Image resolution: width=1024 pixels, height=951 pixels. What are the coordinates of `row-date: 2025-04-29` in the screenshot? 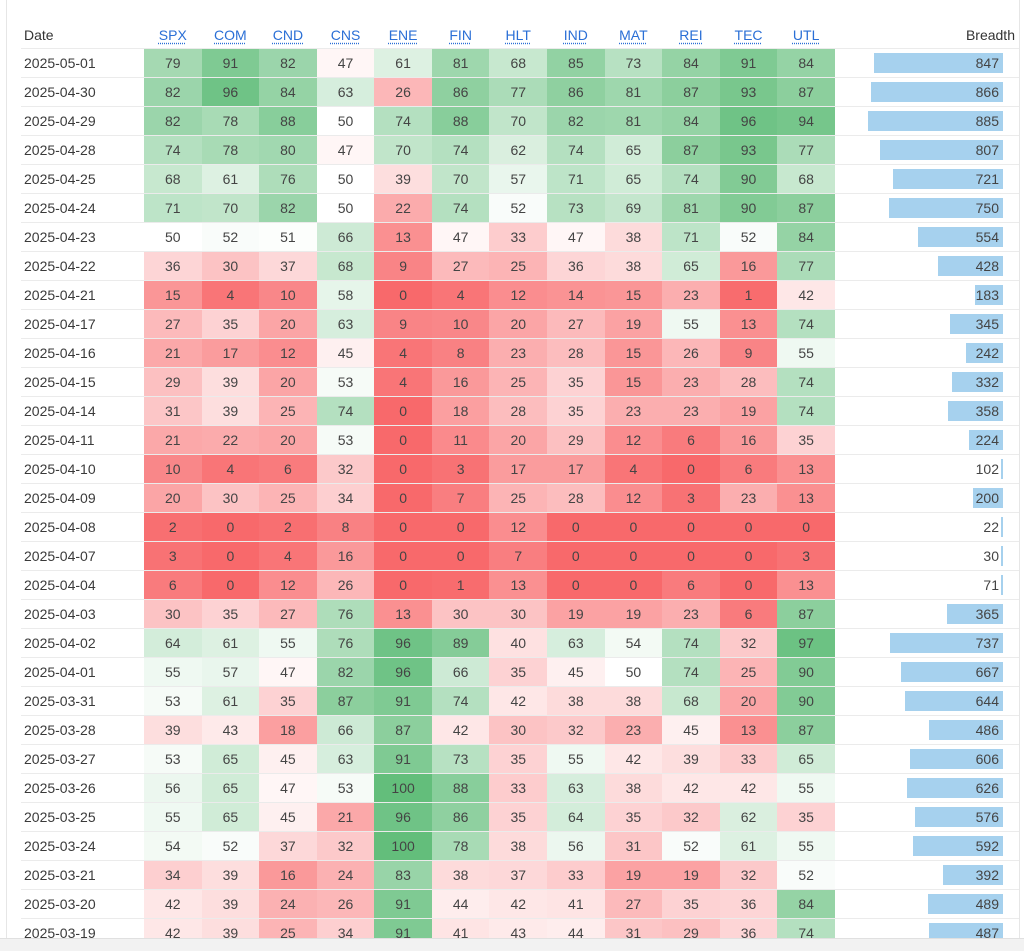 It's located at (60, 121).